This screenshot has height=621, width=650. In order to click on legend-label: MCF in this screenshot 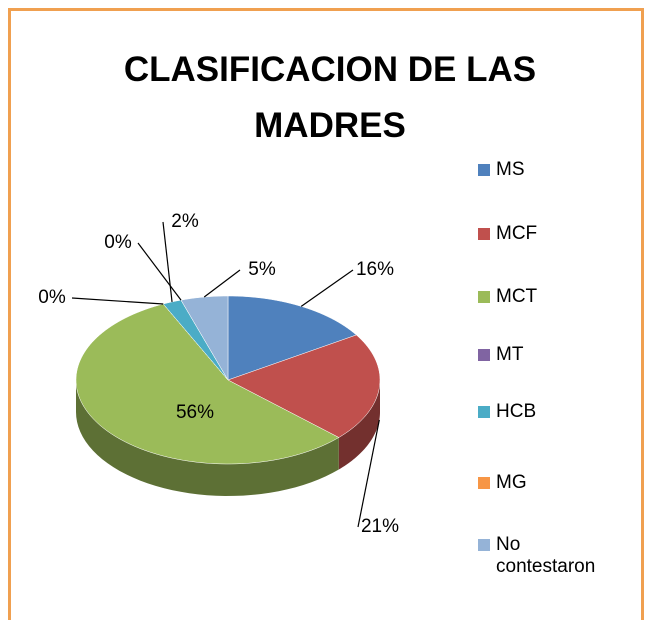, I will do `click(517, 233)`.